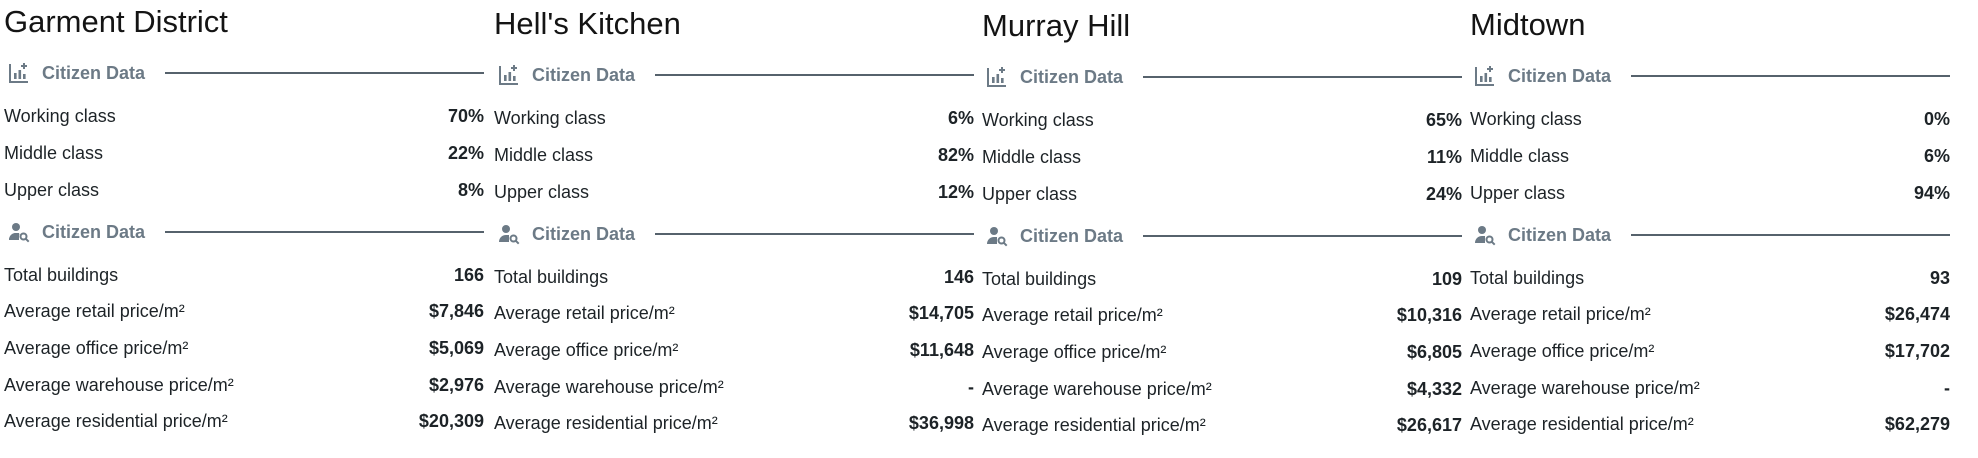 Image resolution: width=1978 pixels, height=458 pixels. I want to click on stats-row-retail-price: Average retail price/m² $14,705, so click(734, 314).